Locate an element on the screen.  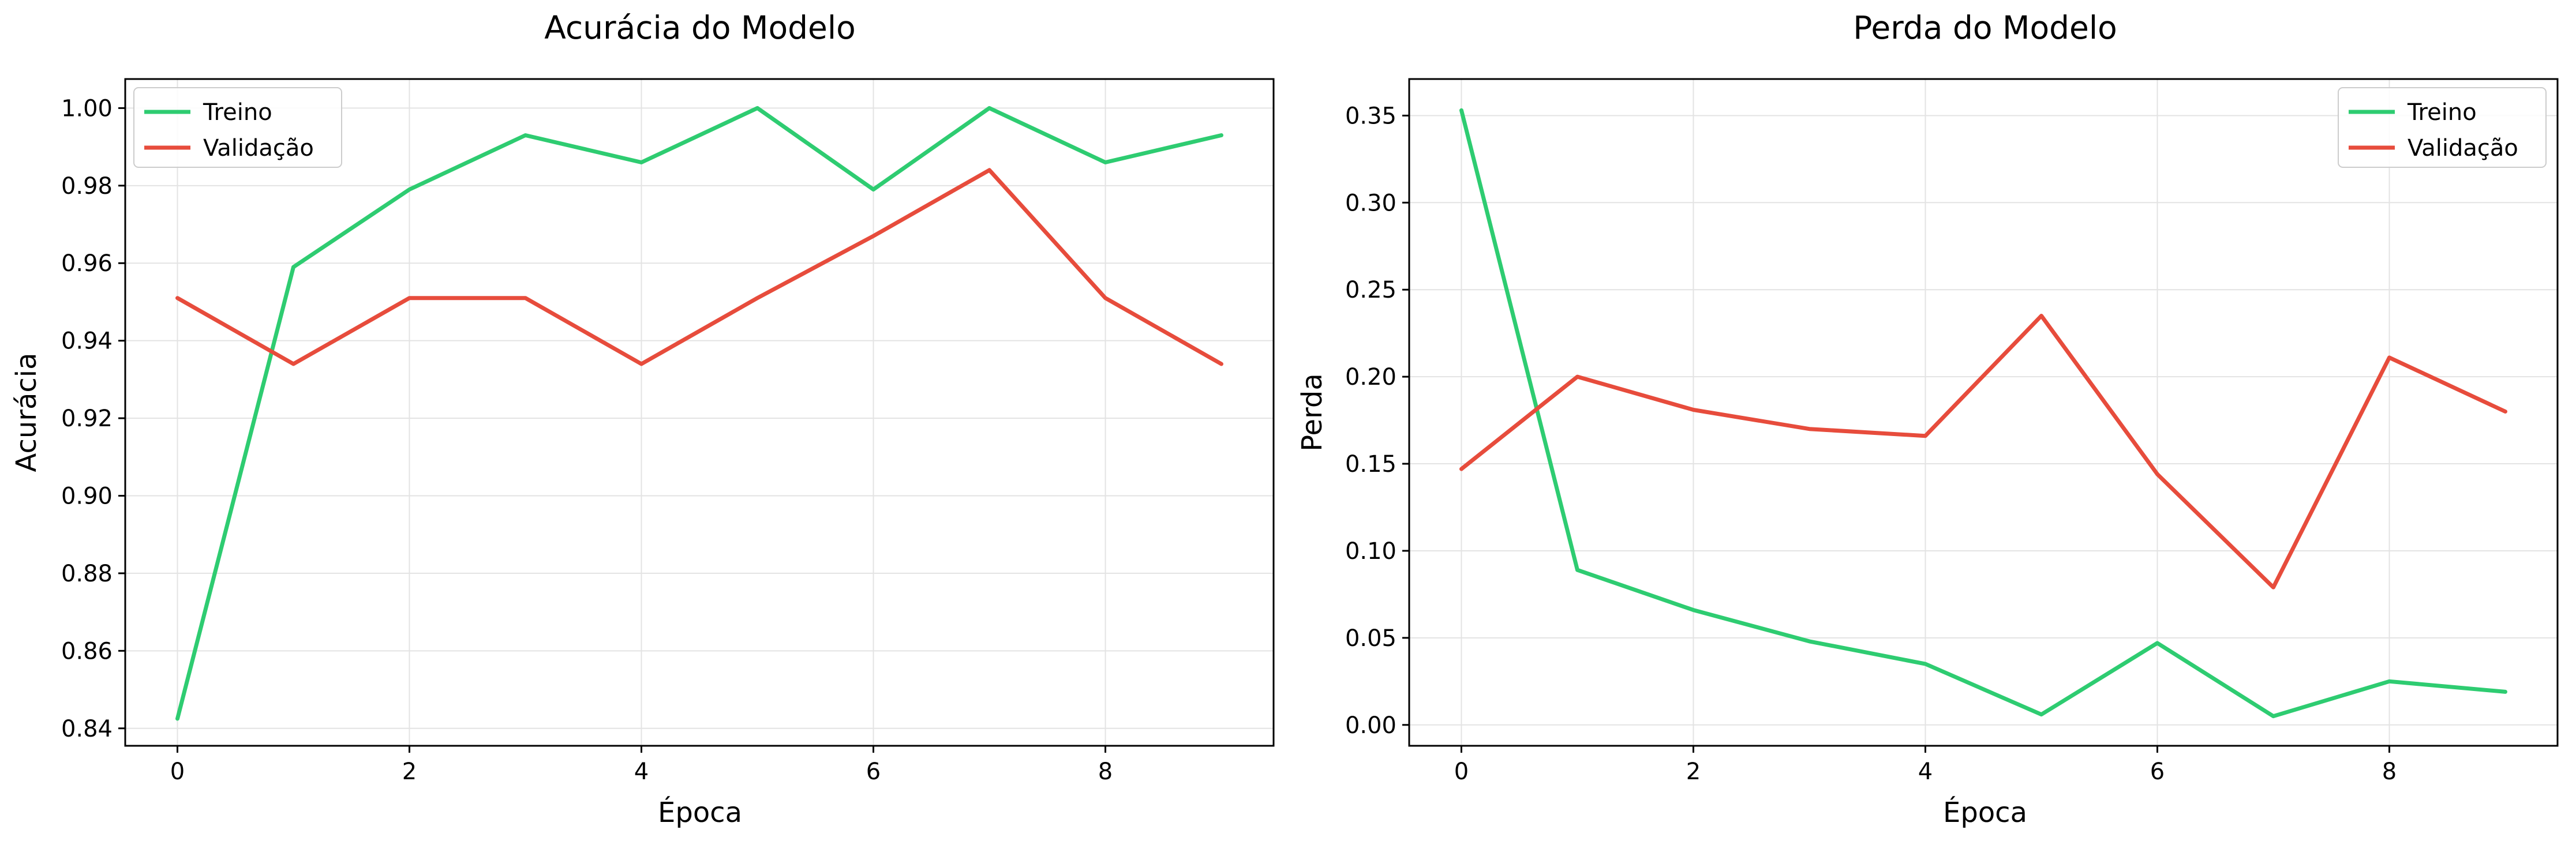
y-axis-label: Perda is located at coordinates (1312, 413).